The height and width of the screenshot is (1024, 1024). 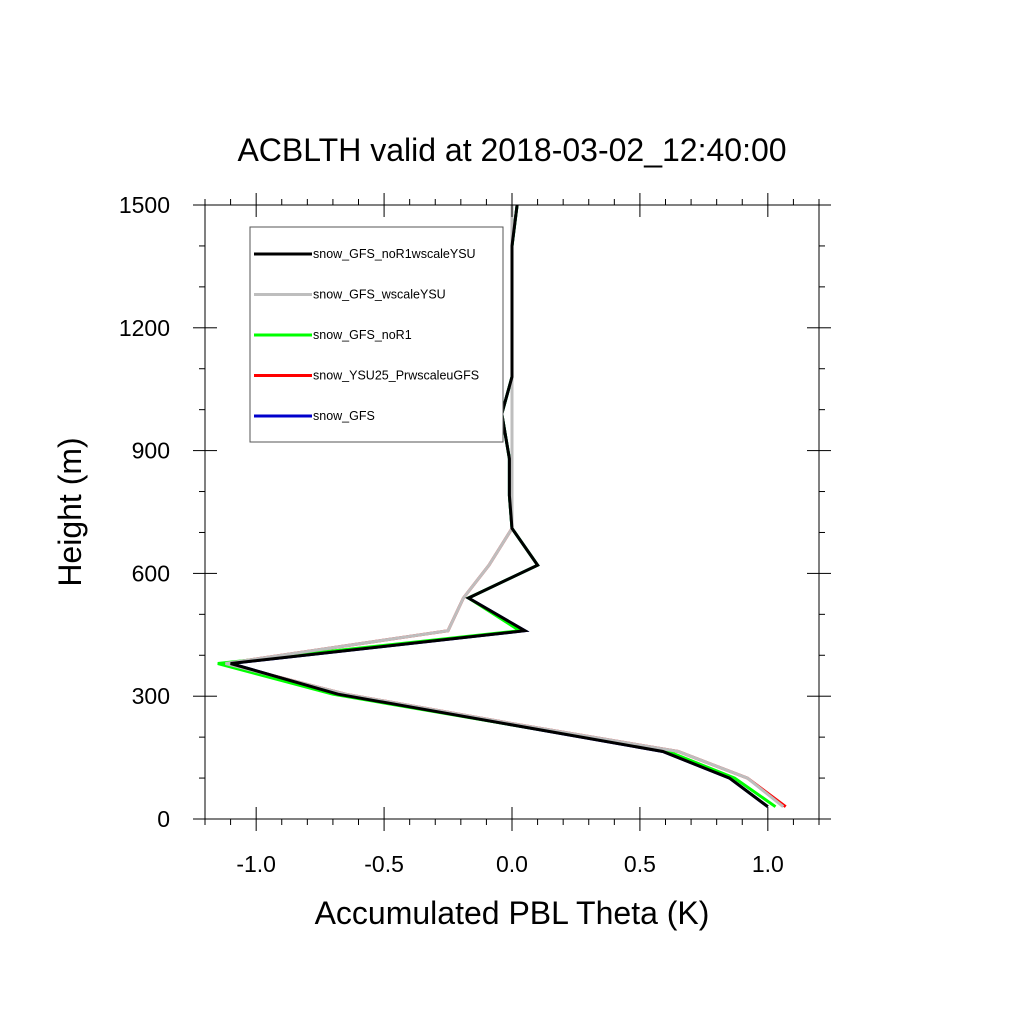 I want to click on y-axis-label: Height (m), so click(x=70, y=511).